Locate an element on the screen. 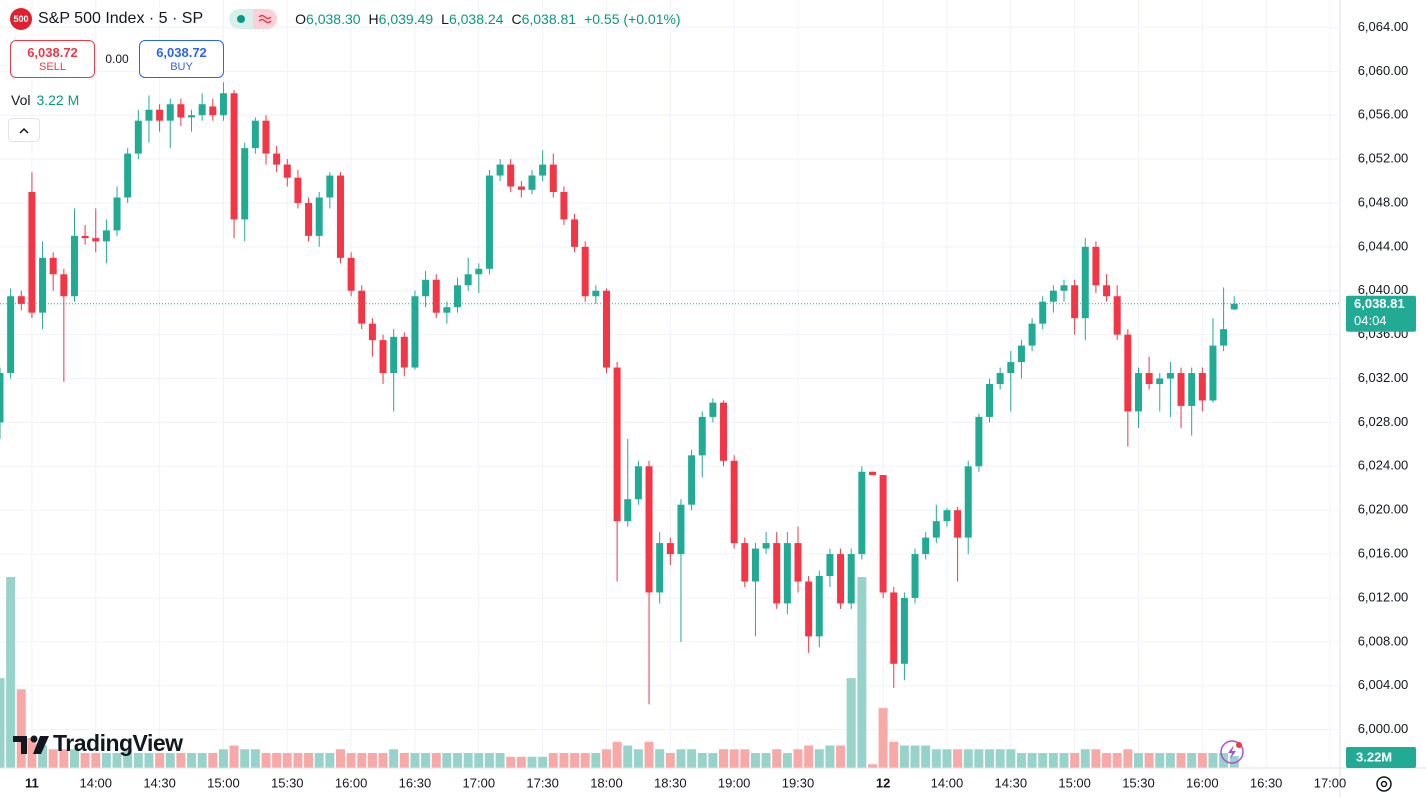  countdown-label: 04:04 is located at coordinates (1370, 320).